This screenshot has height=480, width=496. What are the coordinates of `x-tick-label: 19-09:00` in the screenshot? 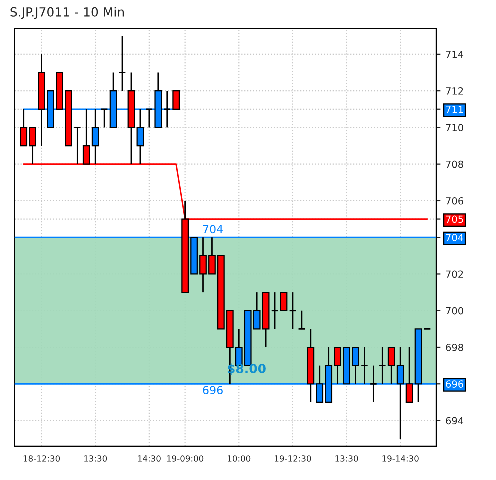 It's located at (185, 459).